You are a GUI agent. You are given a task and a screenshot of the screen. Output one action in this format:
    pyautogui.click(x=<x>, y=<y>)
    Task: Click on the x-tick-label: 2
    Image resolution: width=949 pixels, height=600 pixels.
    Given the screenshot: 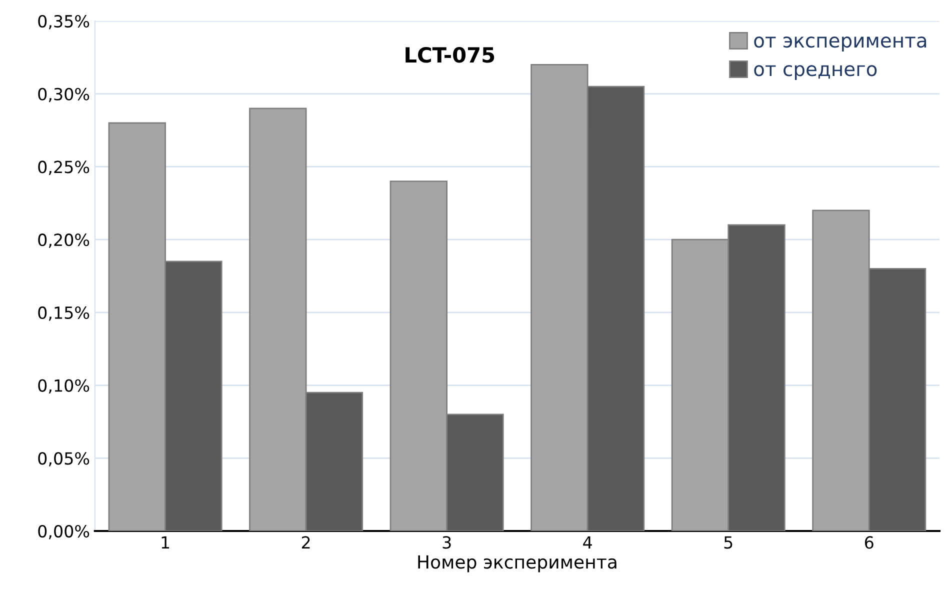 What is the action you would take?
    pyautogui.click(x=306, y=542)
    